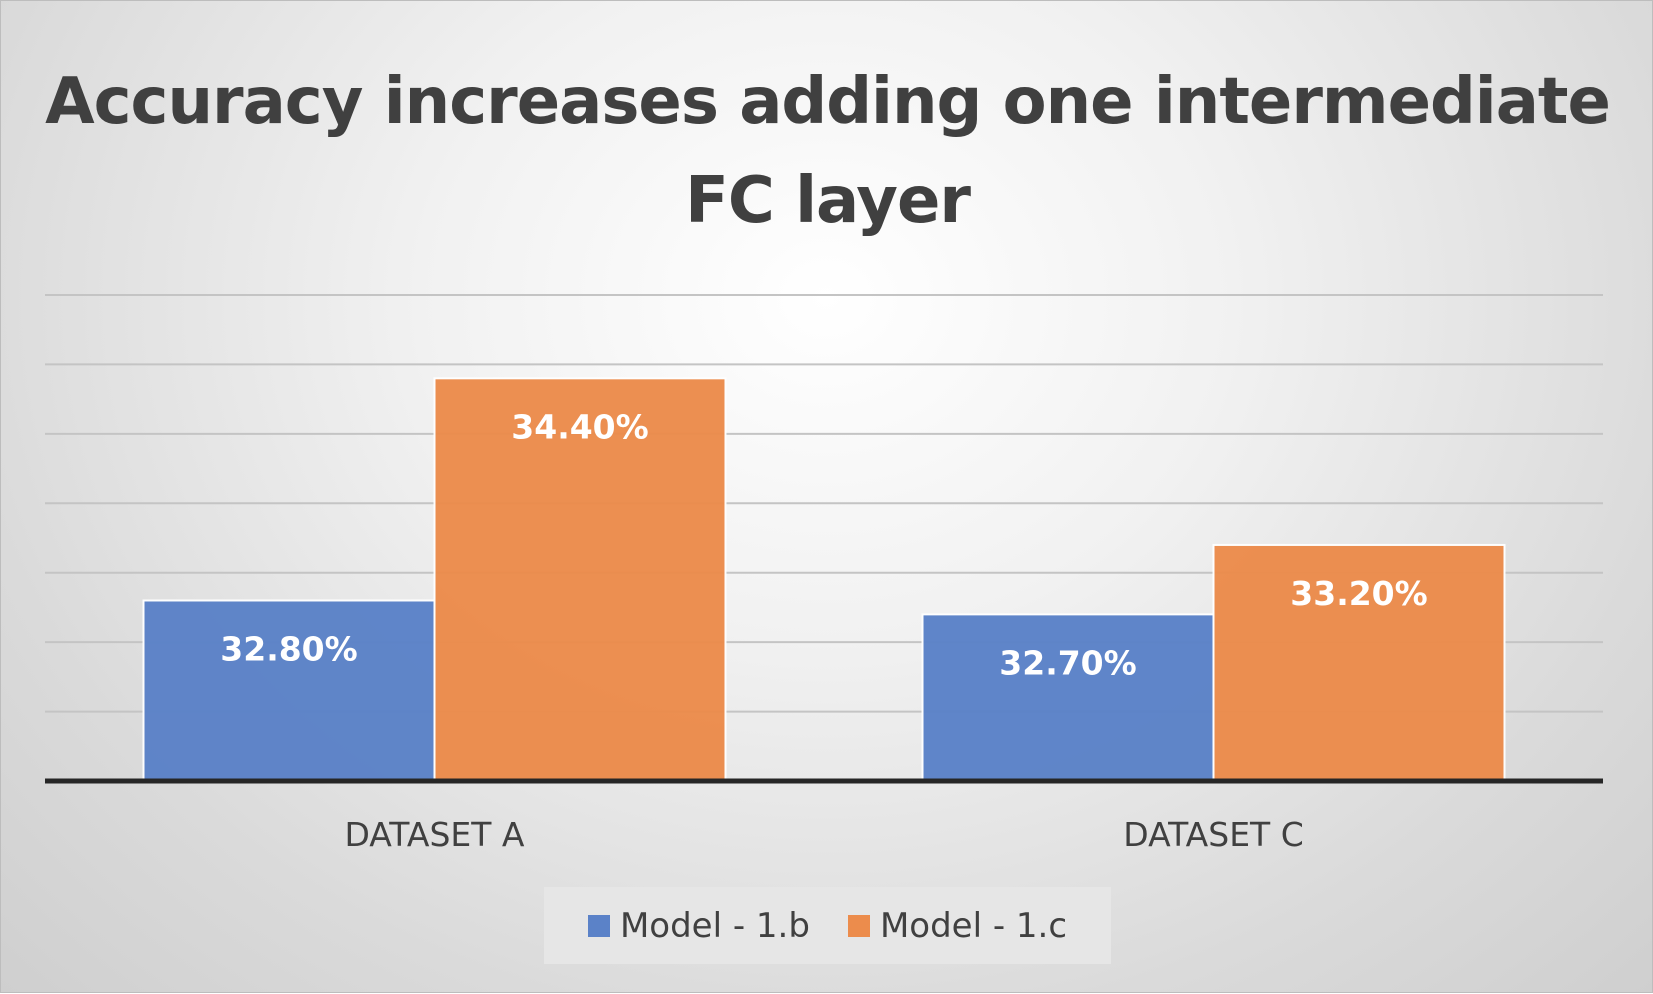  What do you see at coordinates (714, 925) in the screenshot?
I see `legend-label-model-1b: Model - 1.b` at bounding box center [714, 925].